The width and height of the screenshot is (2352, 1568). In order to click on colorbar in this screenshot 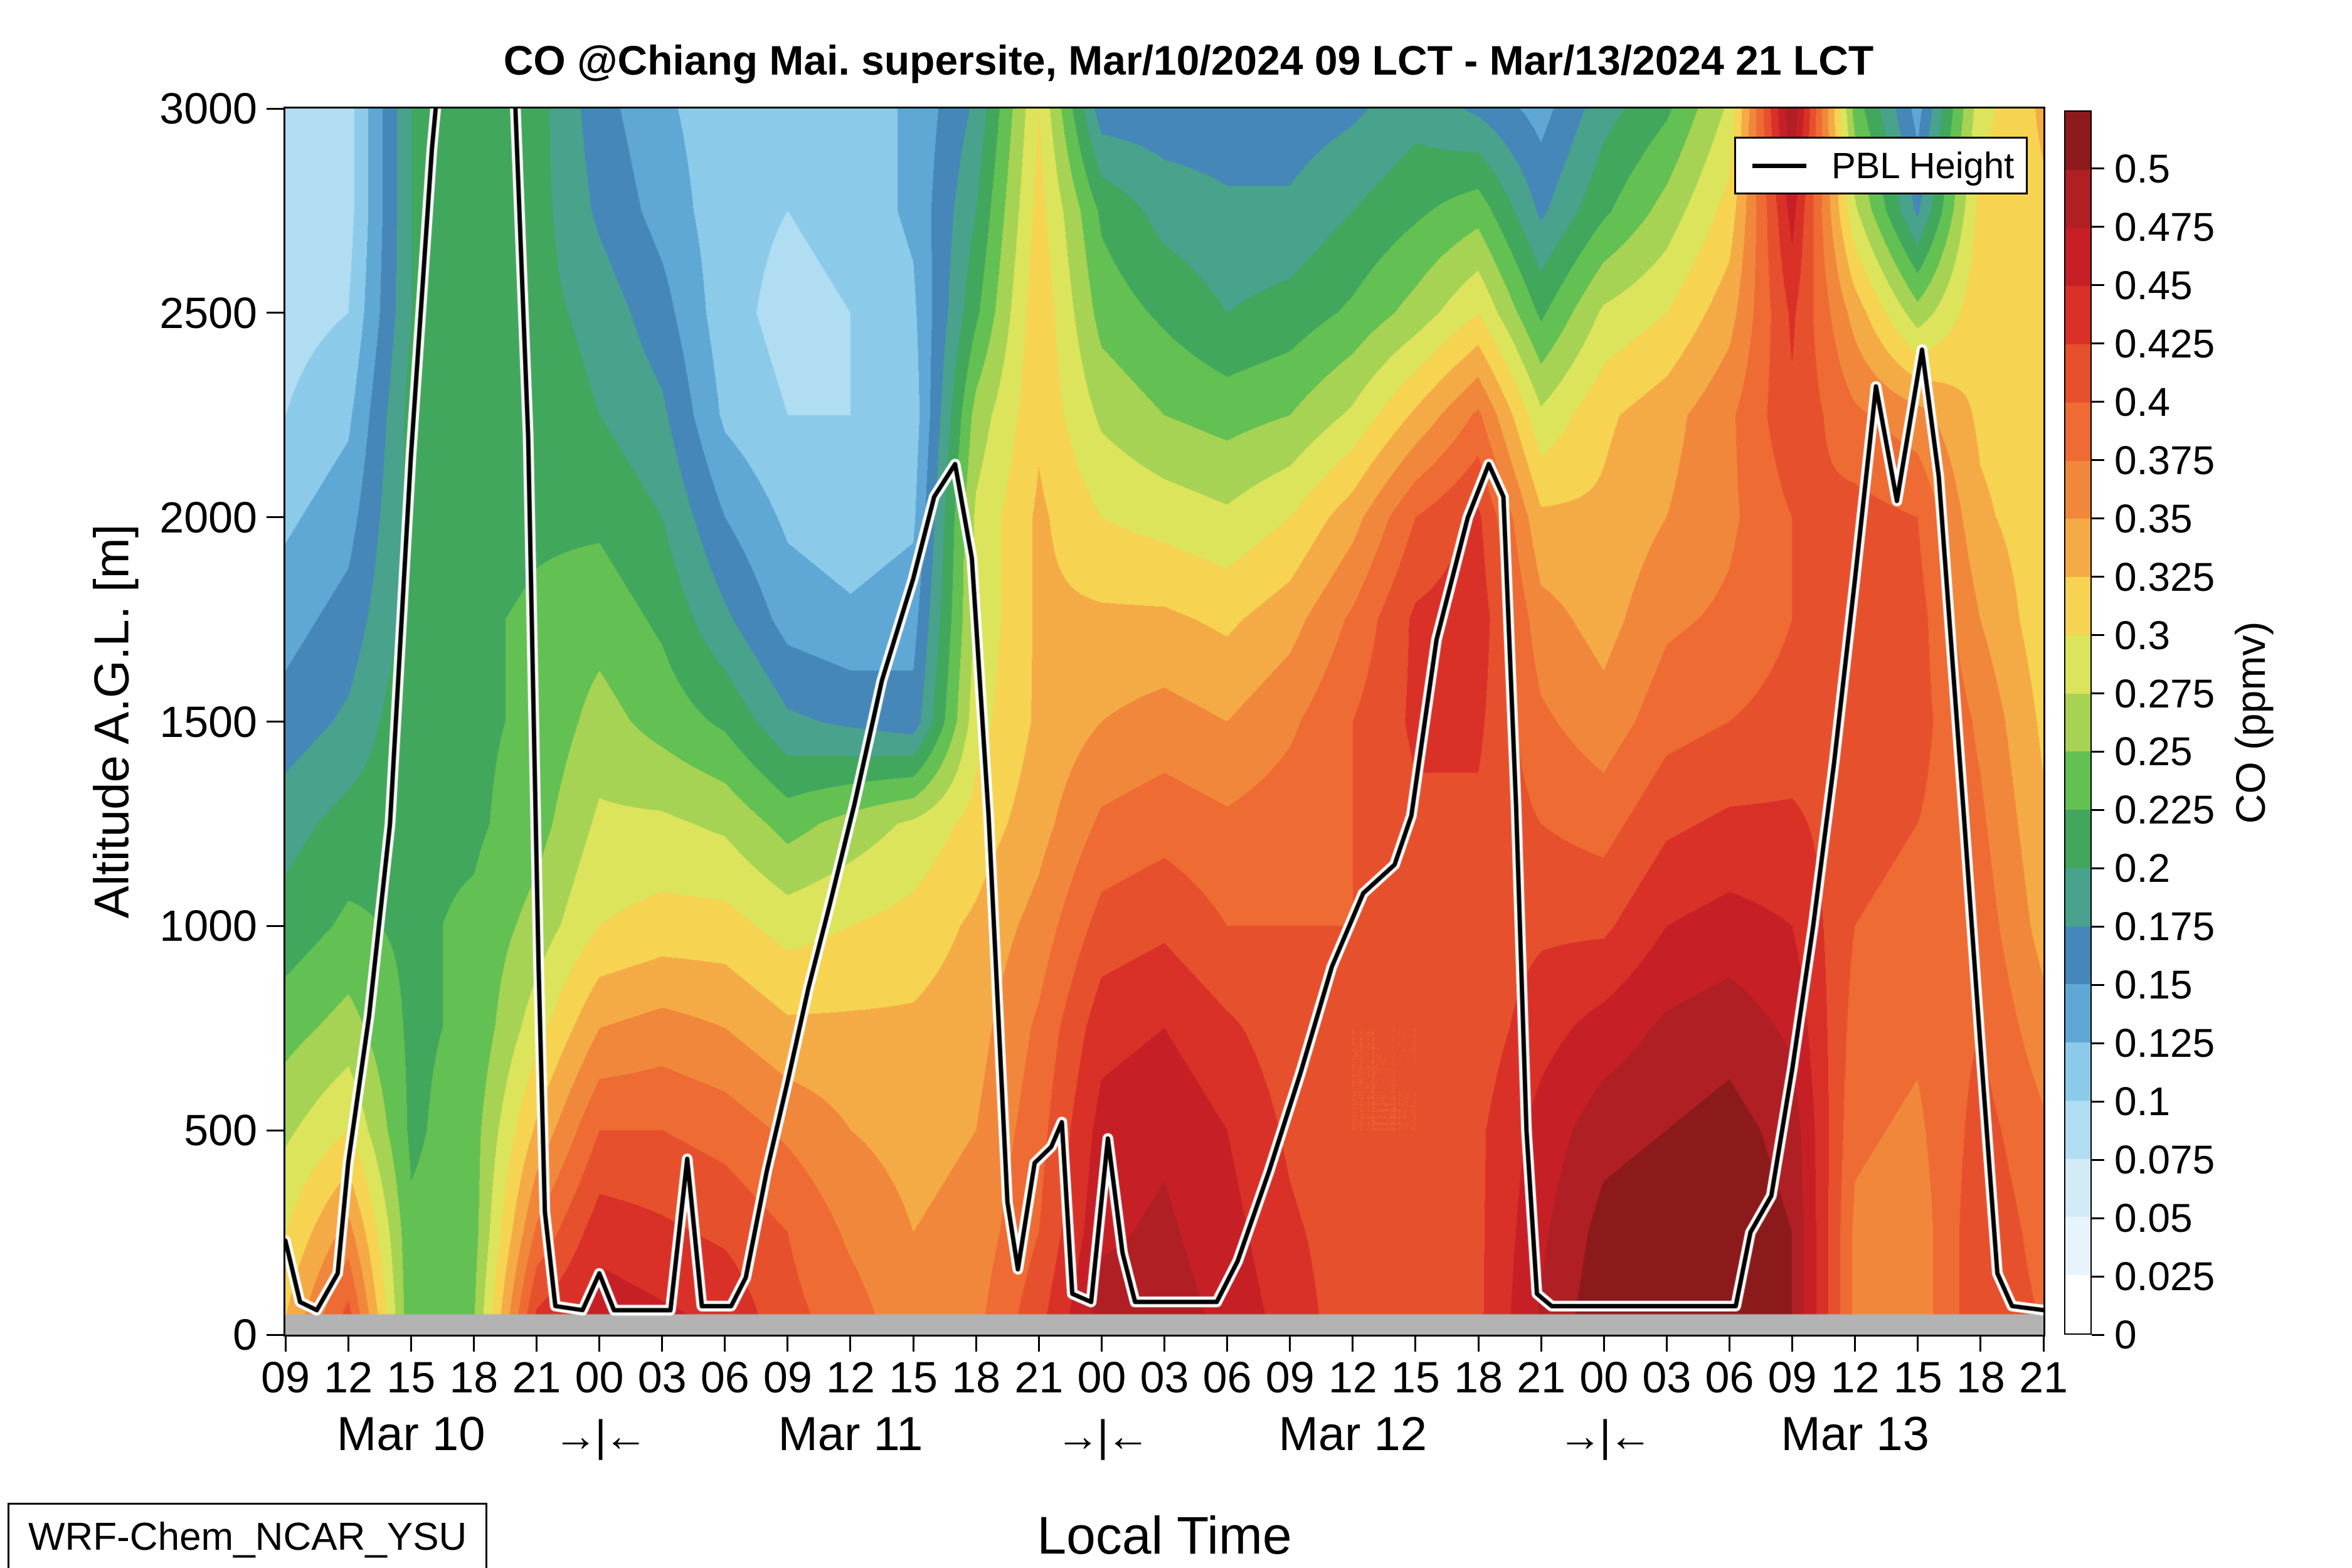, I will do `click(2078, 722)`.